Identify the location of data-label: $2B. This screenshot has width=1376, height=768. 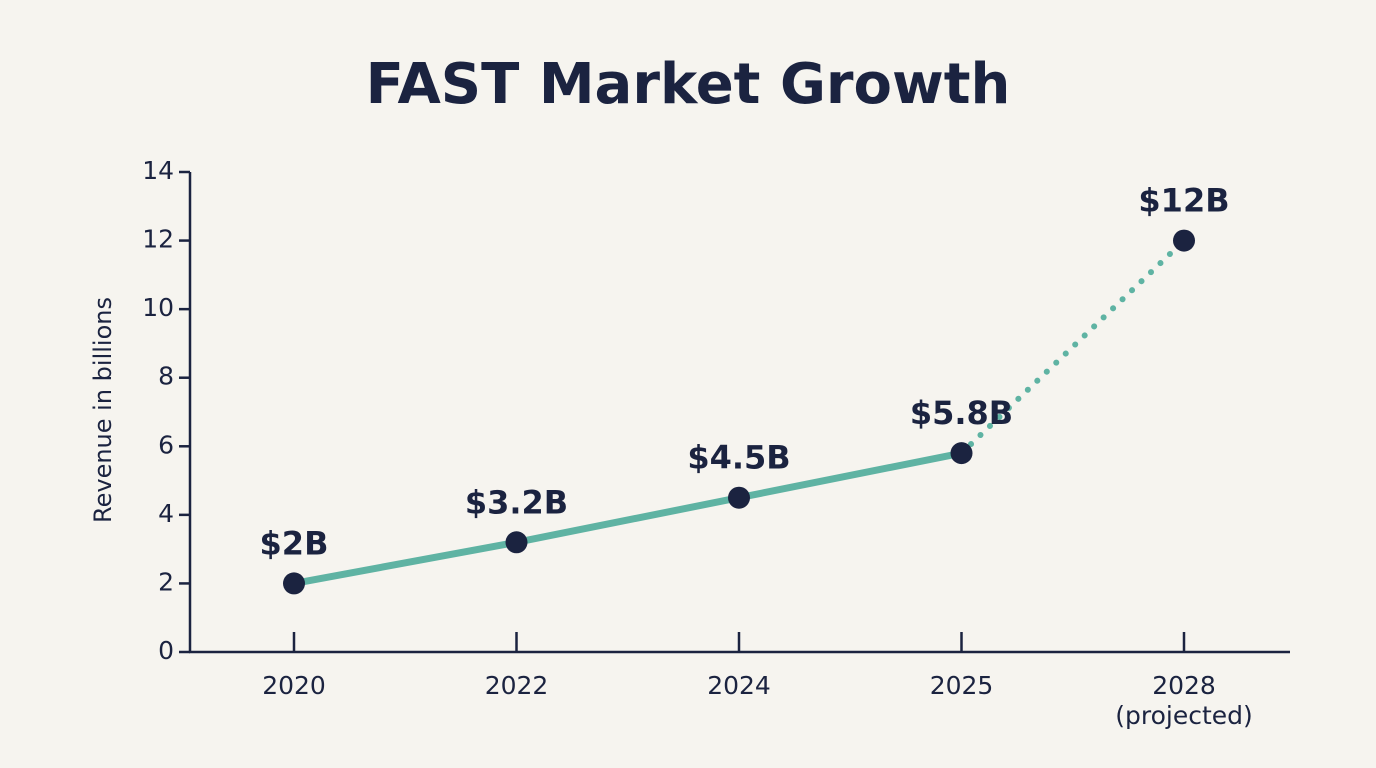
(294, 543).